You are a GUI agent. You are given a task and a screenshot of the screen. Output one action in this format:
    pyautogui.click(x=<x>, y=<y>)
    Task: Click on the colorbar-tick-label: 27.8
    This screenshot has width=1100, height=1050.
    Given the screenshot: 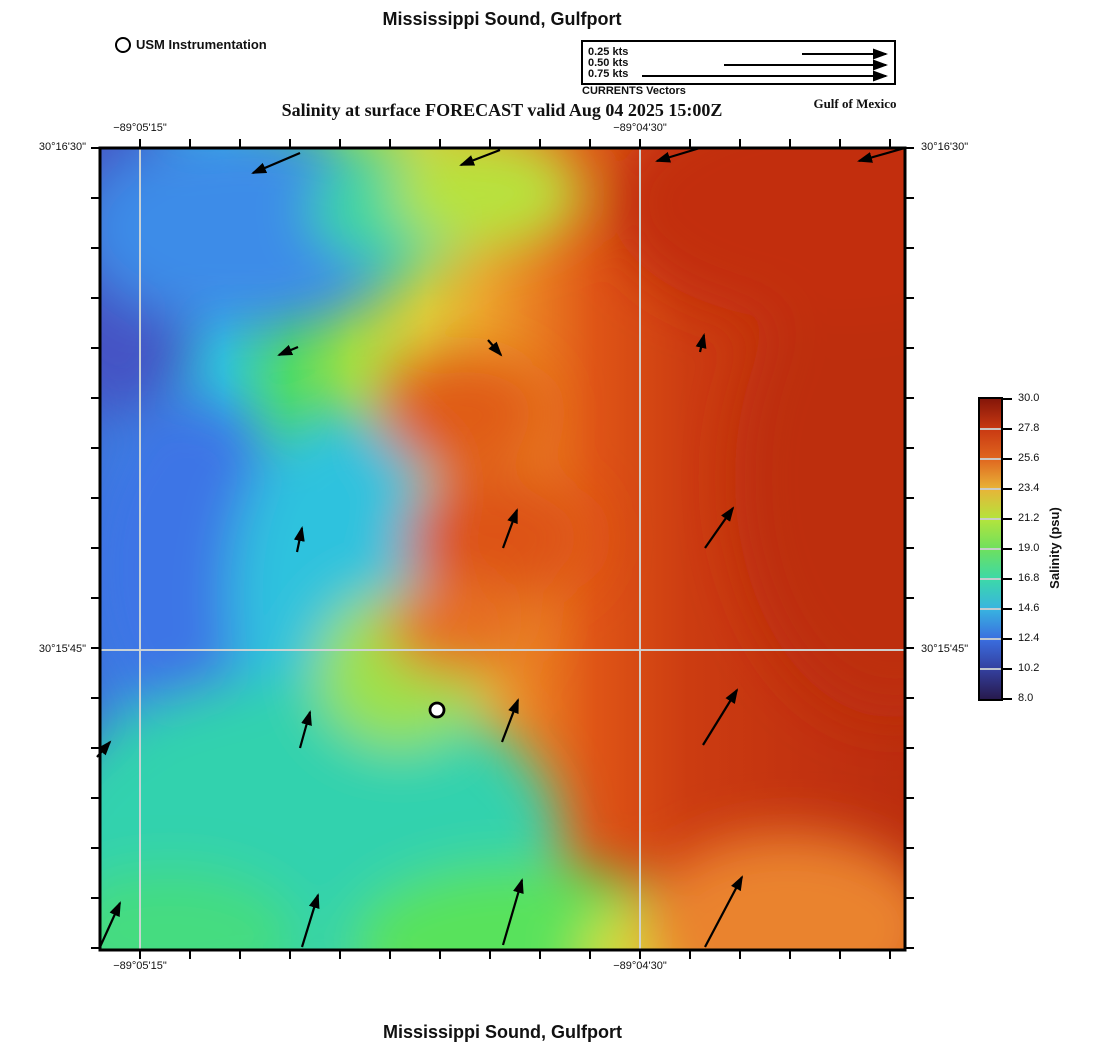 What is the action you would take?
    pyautogui.click(x=1029, y=428)
    